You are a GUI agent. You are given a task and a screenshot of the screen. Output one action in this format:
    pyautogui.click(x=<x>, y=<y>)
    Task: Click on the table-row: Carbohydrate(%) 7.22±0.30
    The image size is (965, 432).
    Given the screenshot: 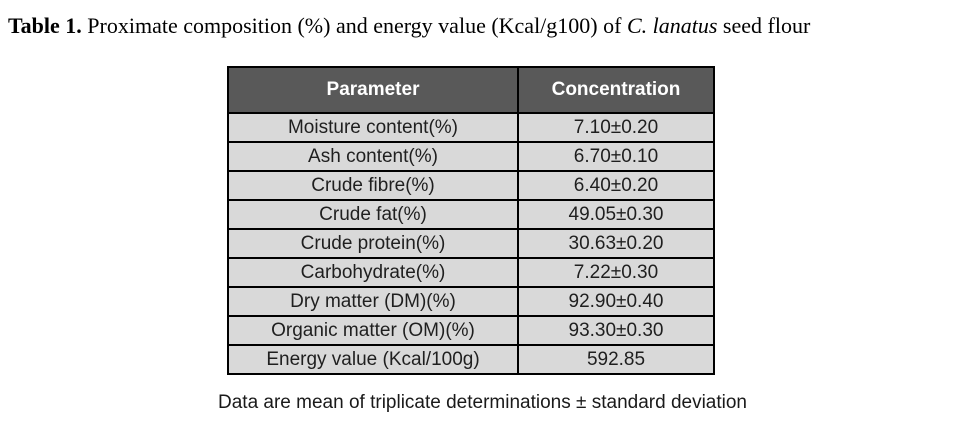 What is the action you would take?
    pyautogui.click(x=471, y=272)
    